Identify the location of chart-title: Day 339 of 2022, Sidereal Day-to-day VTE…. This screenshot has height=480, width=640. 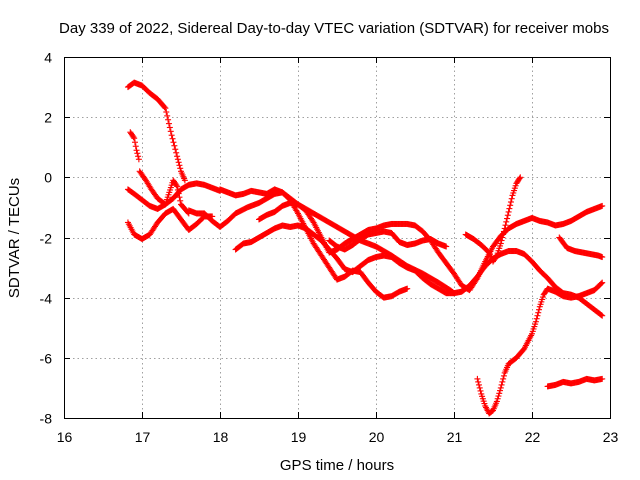
(334, 28).